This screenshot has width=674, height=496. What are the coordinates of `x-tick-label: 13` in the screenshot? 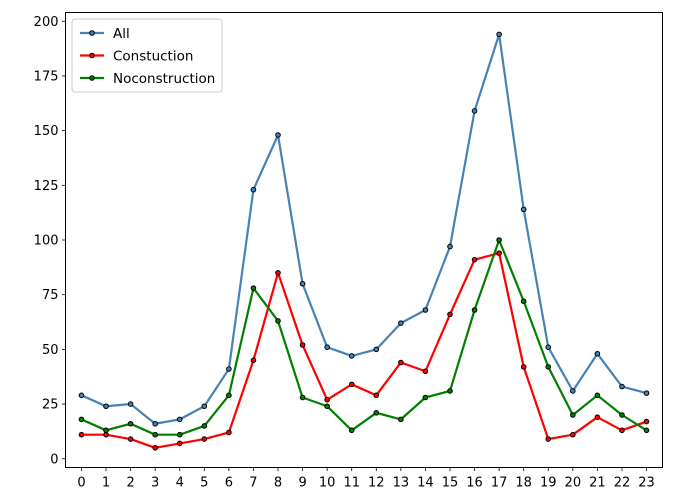 It's located at (401, 483).